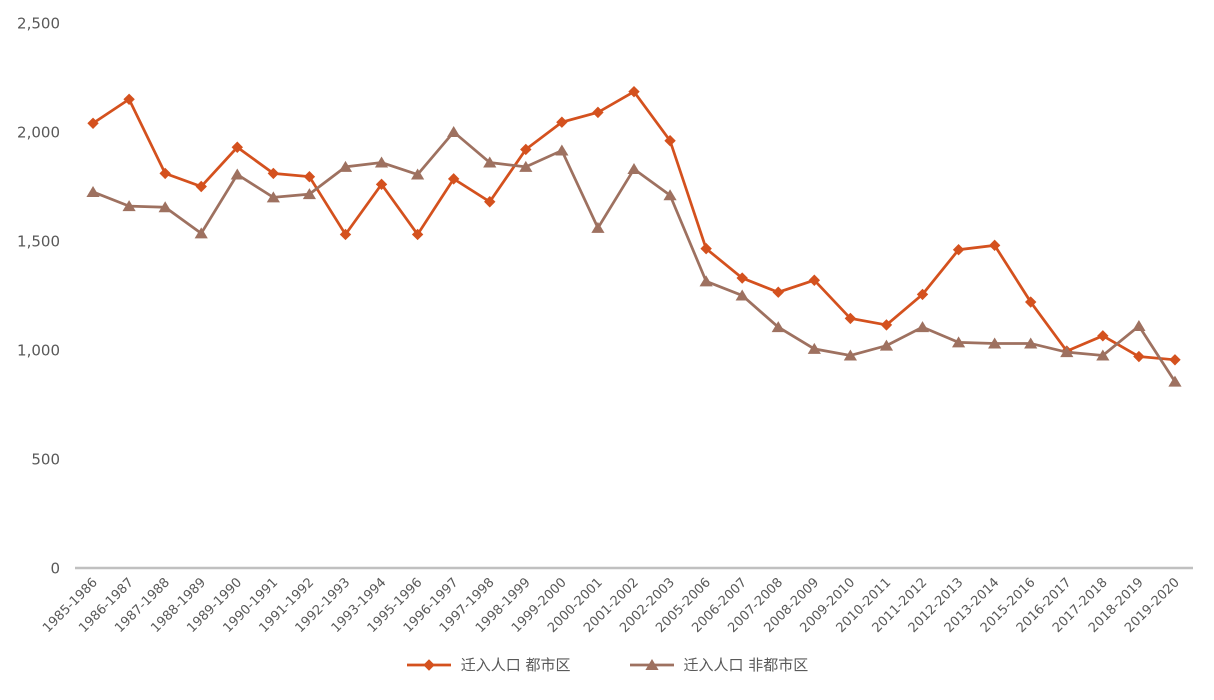 This screenshot has width=1214, height=700. I want to click on triangle-marker-icon, so click(651, 664).